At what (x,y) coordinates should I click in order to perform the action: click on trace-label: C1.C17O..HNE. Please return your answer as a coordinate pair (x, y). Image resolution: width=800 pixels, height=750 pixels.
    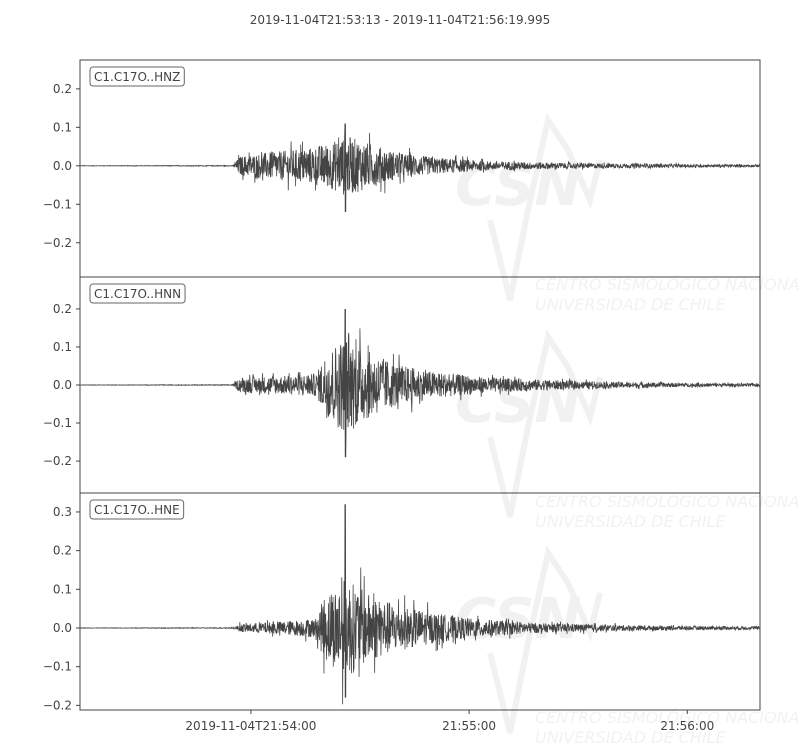
    Looking at the image, I should click on (137, 510).